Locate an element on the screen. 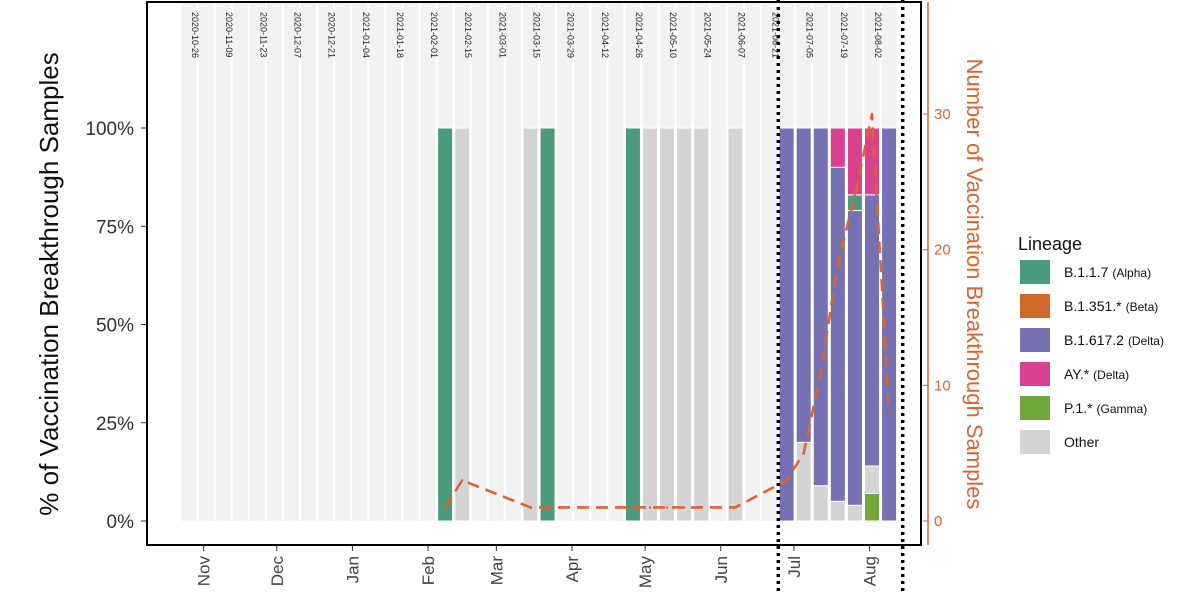 This screenshot has width=1200, height=594. month-label: Aug is located at coordinates (870, 571).